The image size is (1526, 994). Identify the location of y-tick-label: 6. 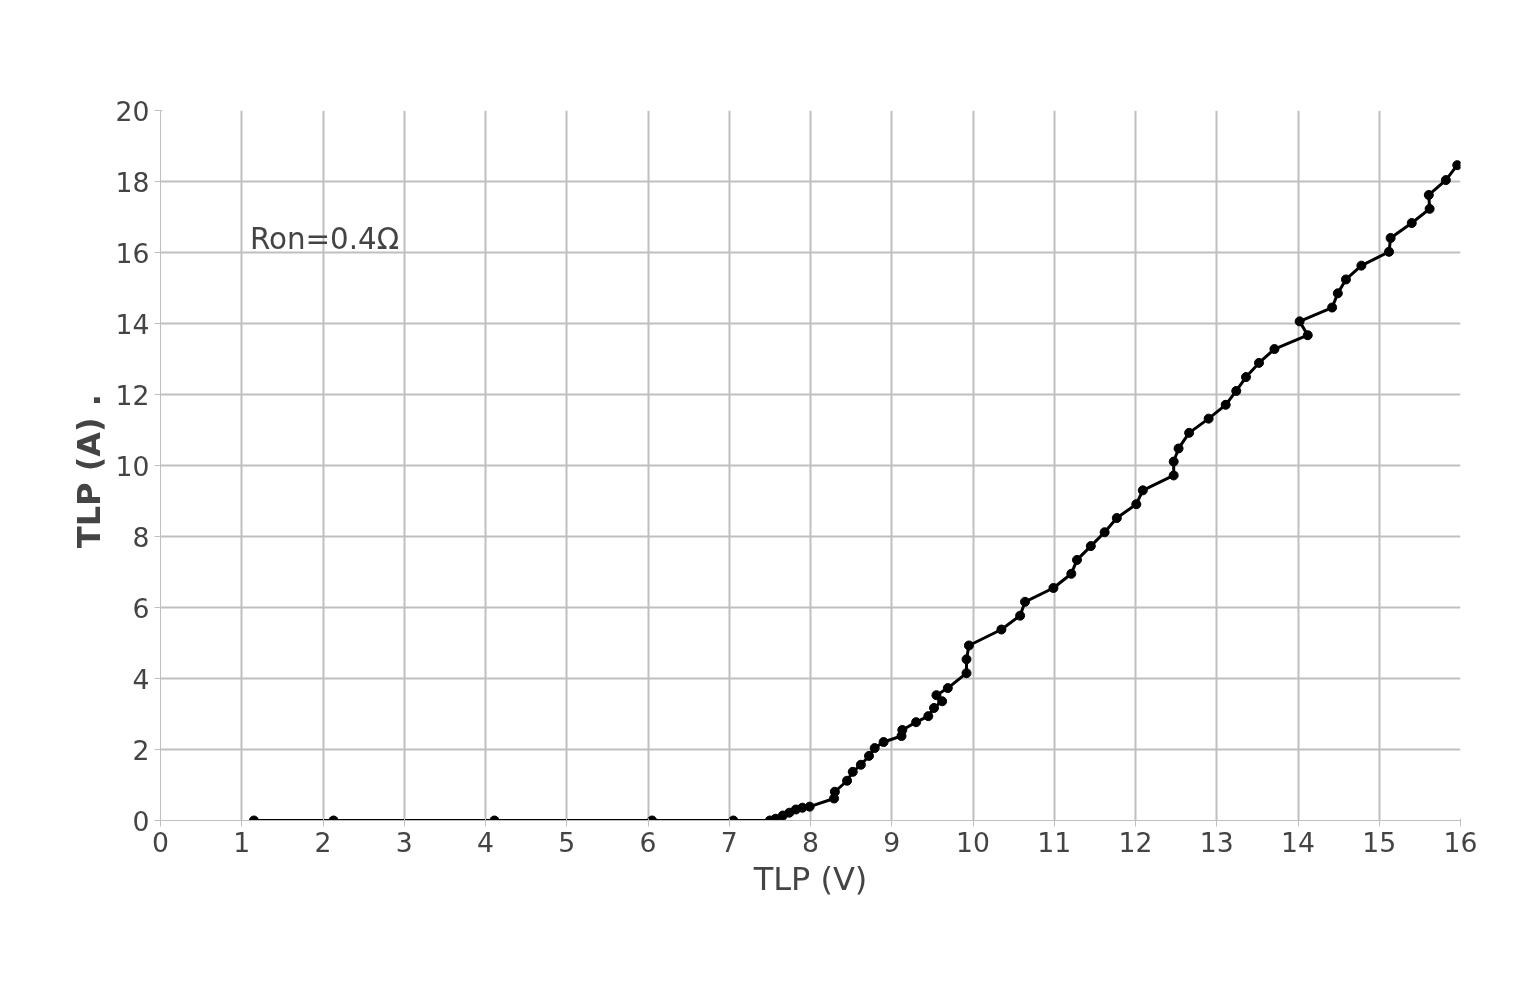
(141, 608).